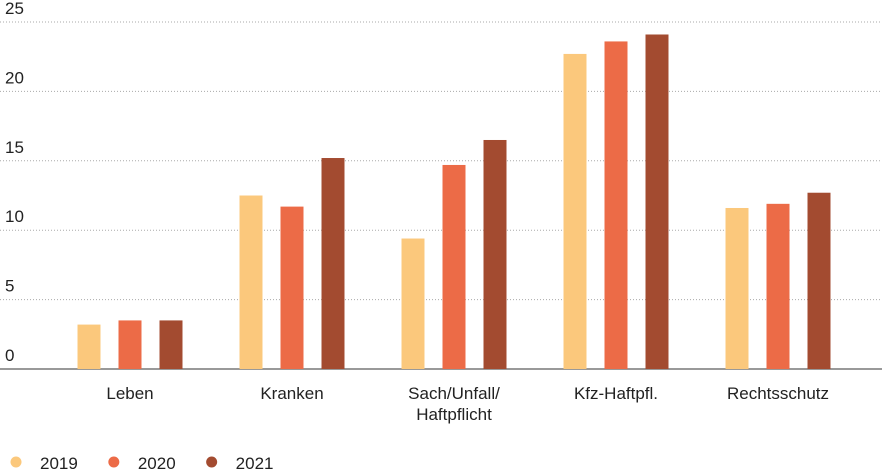 This screenshot has height=470, width=882. Describe the element at coordinates (14, 9) in the screenshot. I see `y-tick-label: 25` at that location.